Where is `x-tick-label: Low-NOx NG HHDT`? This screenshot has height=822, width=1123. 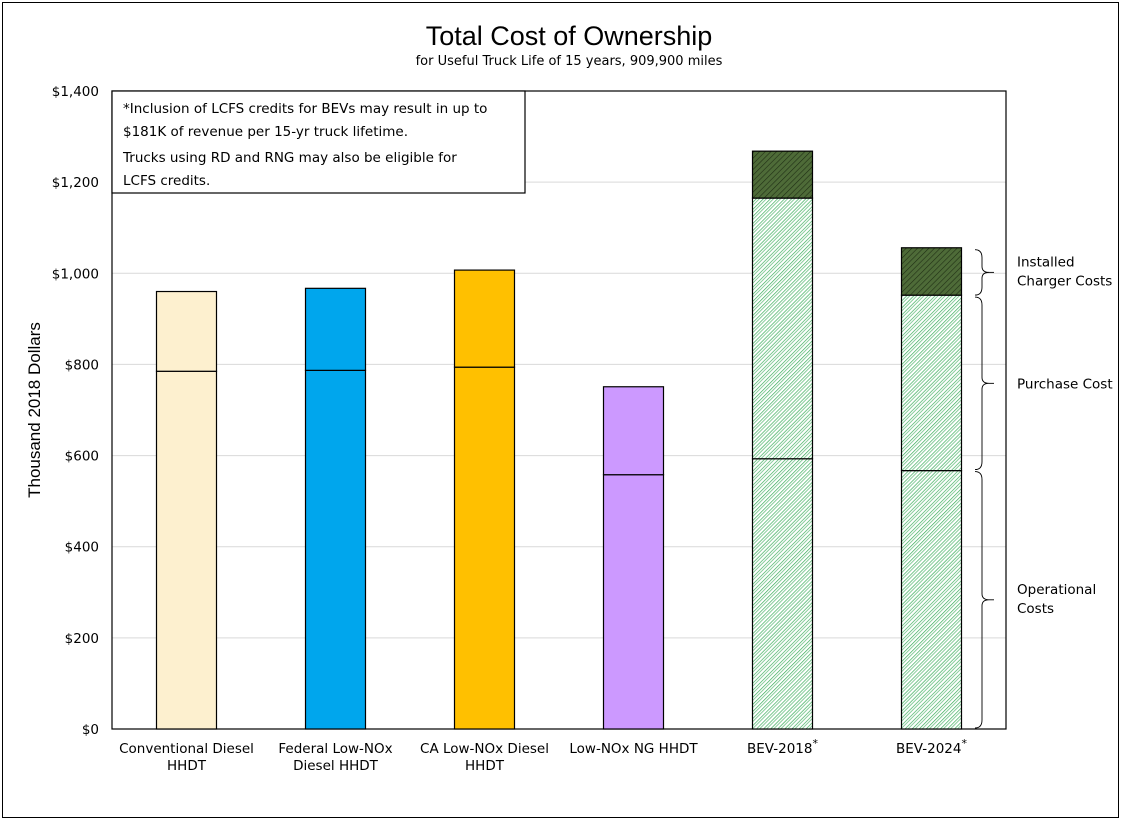
x-tick-label: Low-NOx NG HHDT is located at coordinates (633, 749).